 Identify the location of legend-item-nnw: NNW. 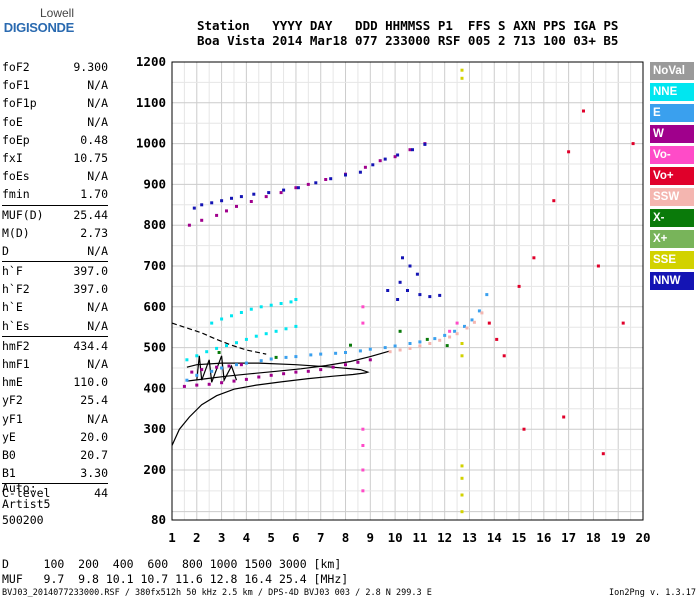
(672, 282).